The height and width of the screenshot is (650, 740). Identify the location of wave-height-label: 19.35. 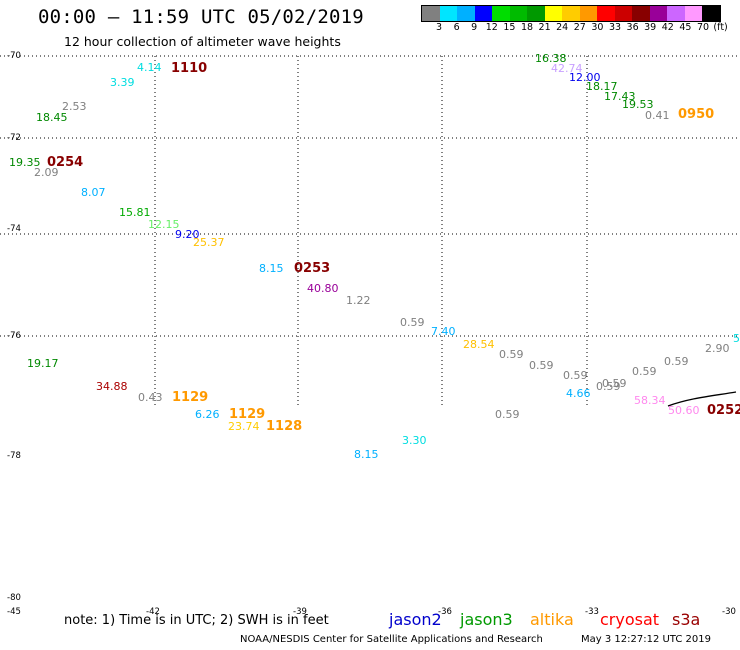
(25, 162).